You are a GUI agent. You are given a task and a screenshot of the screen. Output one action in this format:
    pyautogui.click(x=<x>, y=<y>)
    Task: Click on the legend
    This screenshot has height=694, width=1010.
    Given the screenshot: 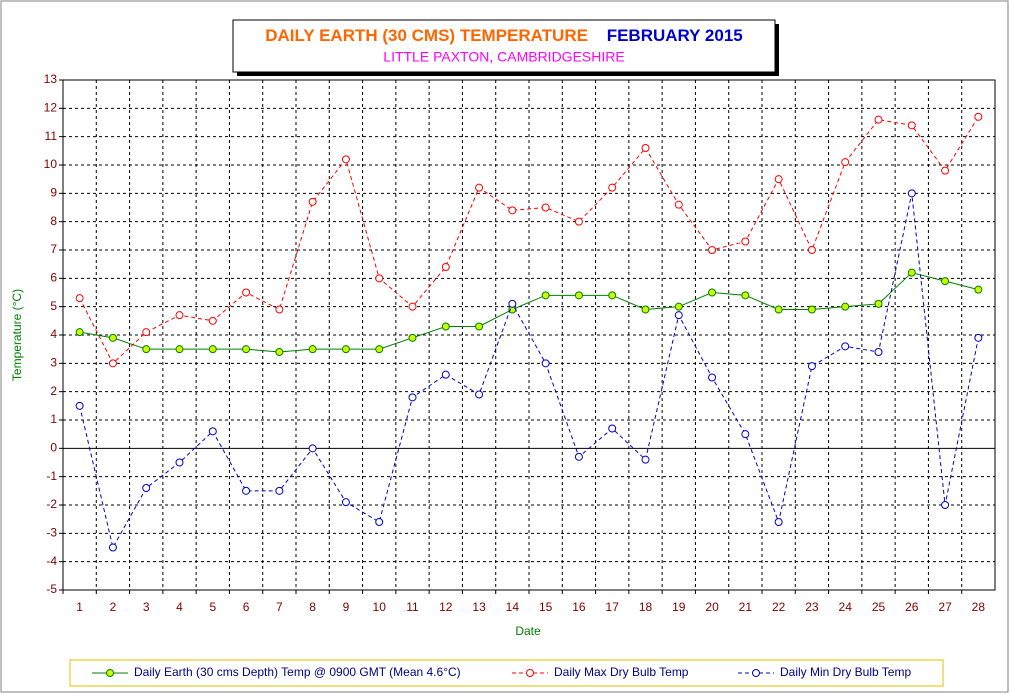 What is the action you would take?
    pyautogui.click(x=506, y=673)
    